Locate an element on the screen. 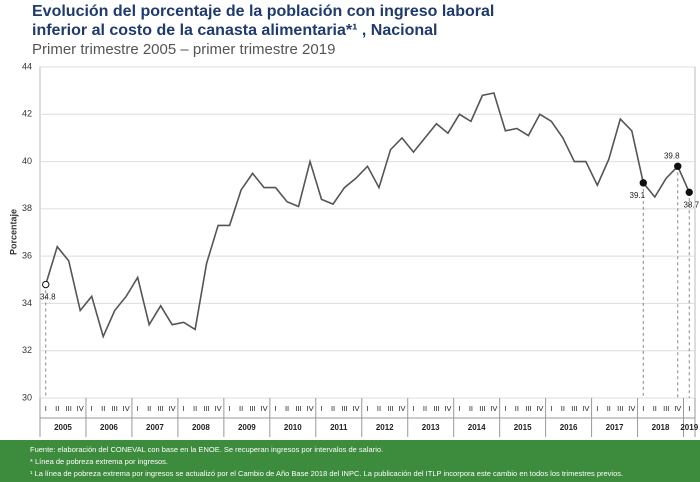 The image size is (700, 482). y-tick-label: 30 is located at coordinates (27, 397).